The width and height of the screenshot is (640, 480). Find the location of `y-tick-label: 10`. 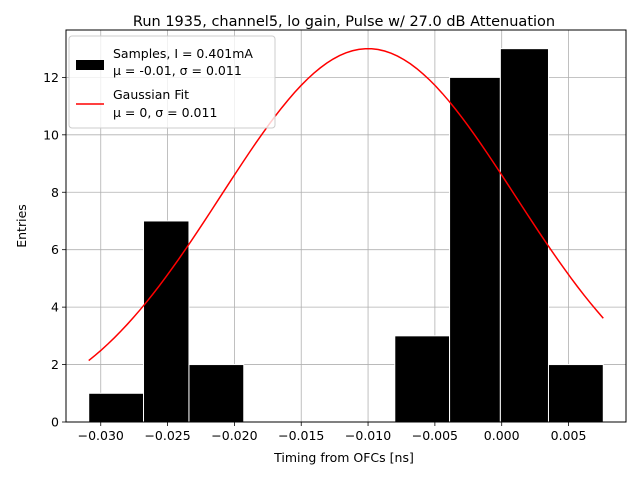

y-tick-label: 10 is located at coordinates (51, 134).